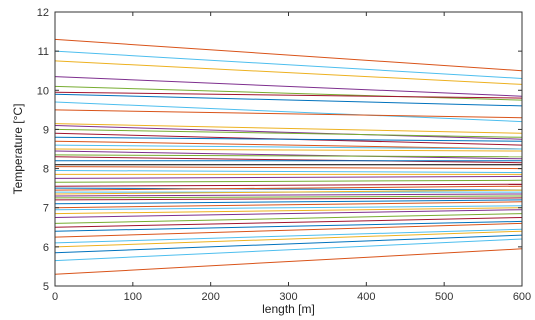 This screenshot has height=320, width=535. What do you see at coordinates (46, 287) in the screenshot?
I see `y-tick-label-0: 5` at bounding box center [46, 287].